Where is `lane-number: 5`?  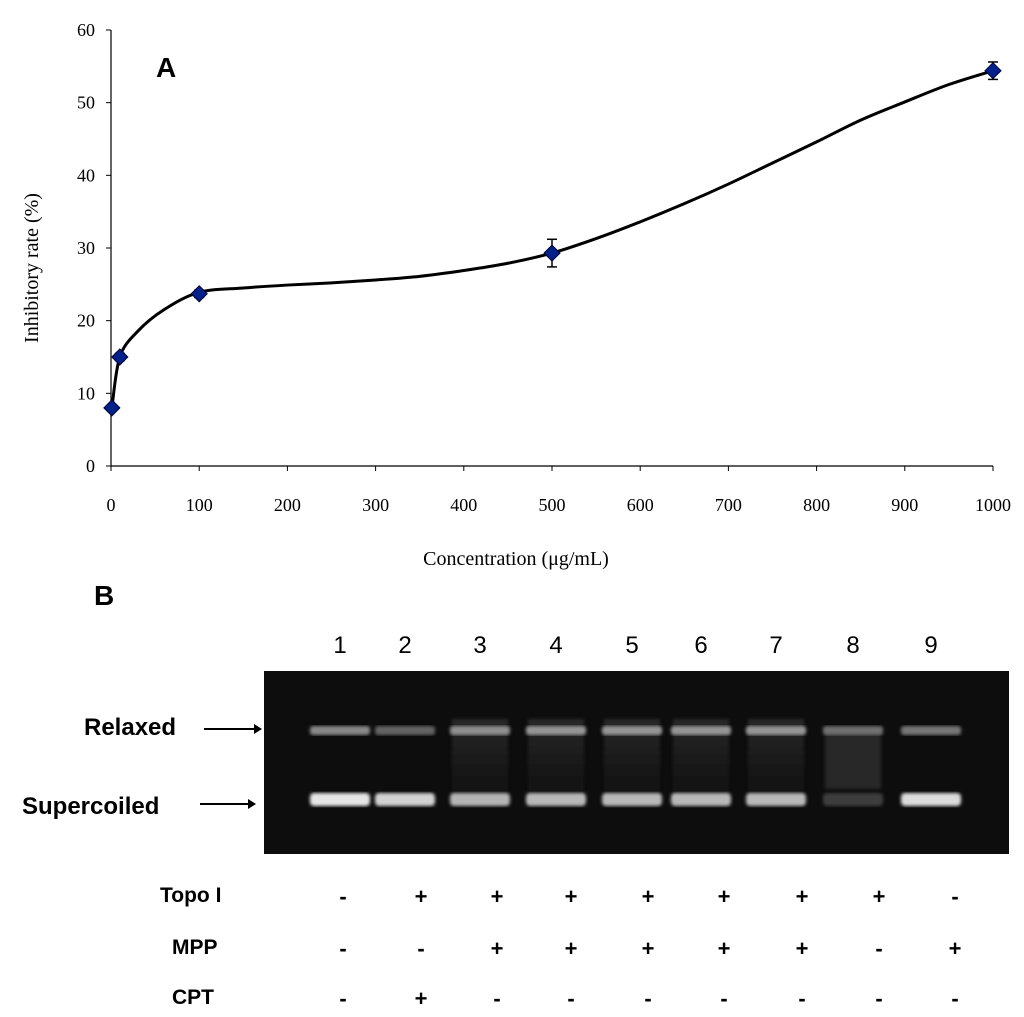 lane-number: 5 is located at coordinates (632, 645).